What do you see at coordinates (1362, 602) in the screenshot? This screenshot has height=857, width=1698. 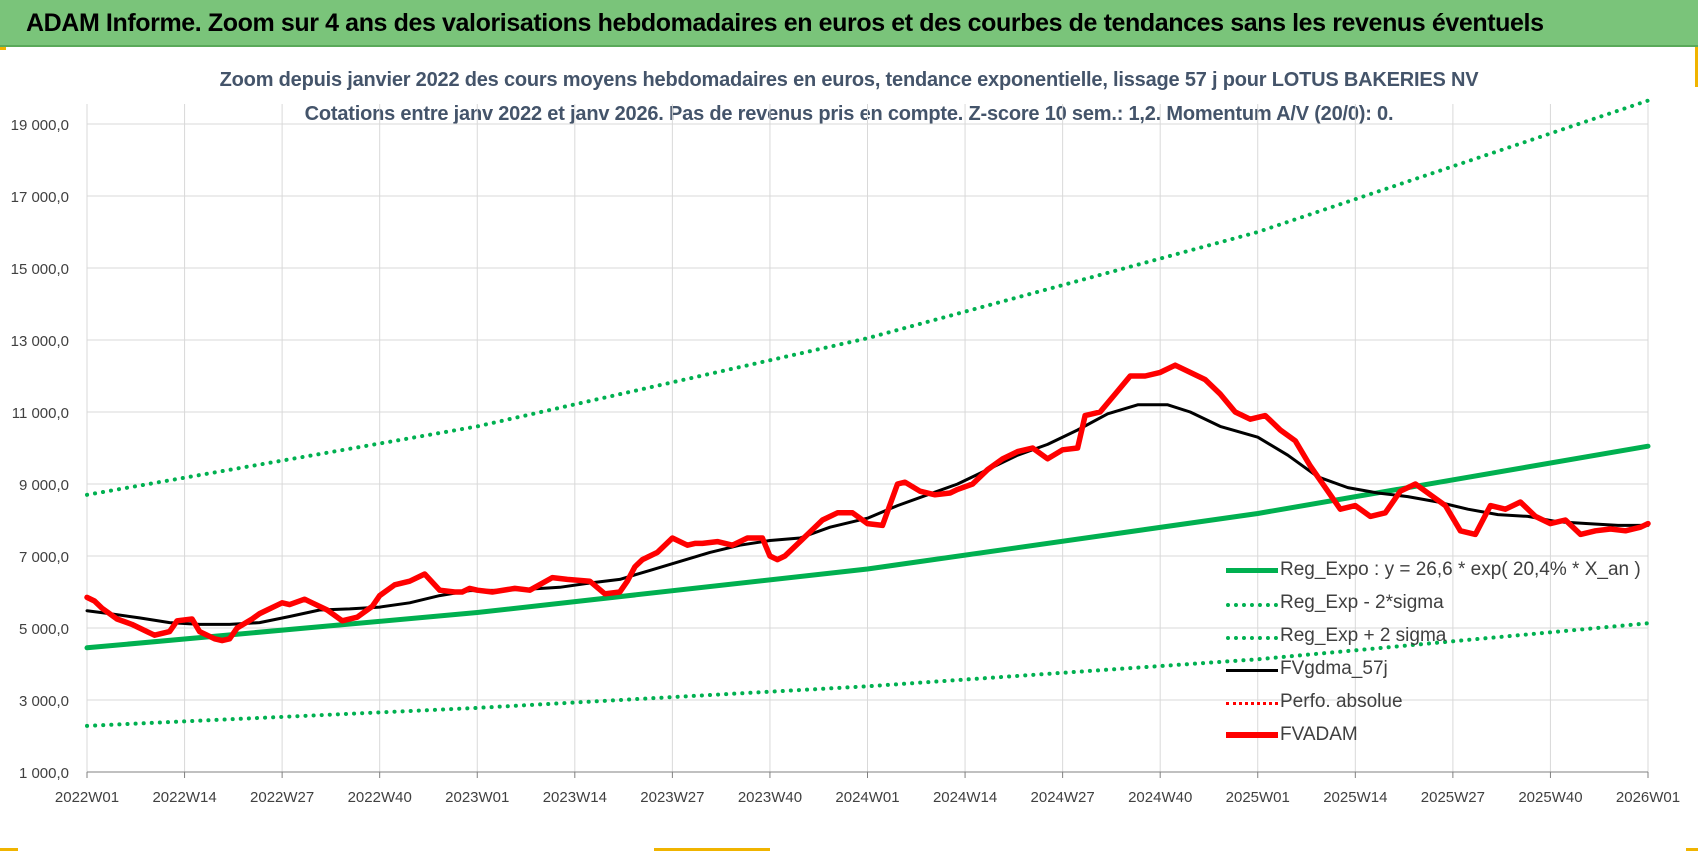 I see `legend-label: Reg_Exp - 2*sigma` at bounding box center [1362, 602].